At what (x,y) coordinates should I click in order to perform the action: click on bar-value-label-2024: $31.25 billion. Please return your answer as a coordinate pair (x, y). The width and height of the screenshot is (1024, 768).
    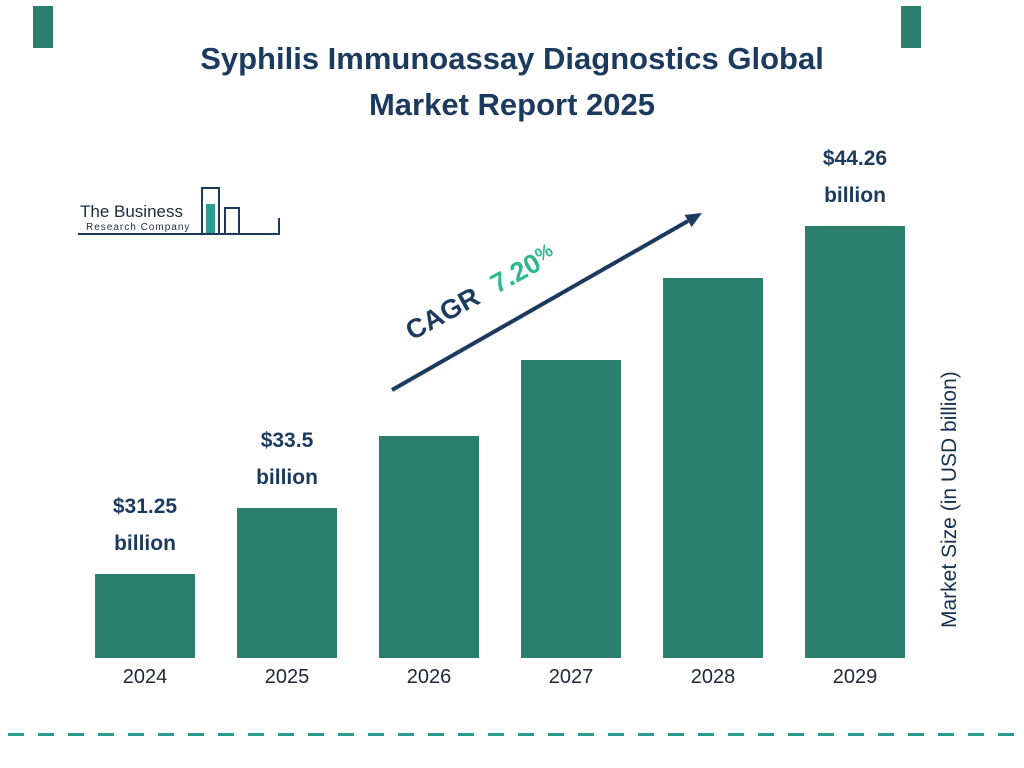
    Looking at the image, I should click on (145, 525).